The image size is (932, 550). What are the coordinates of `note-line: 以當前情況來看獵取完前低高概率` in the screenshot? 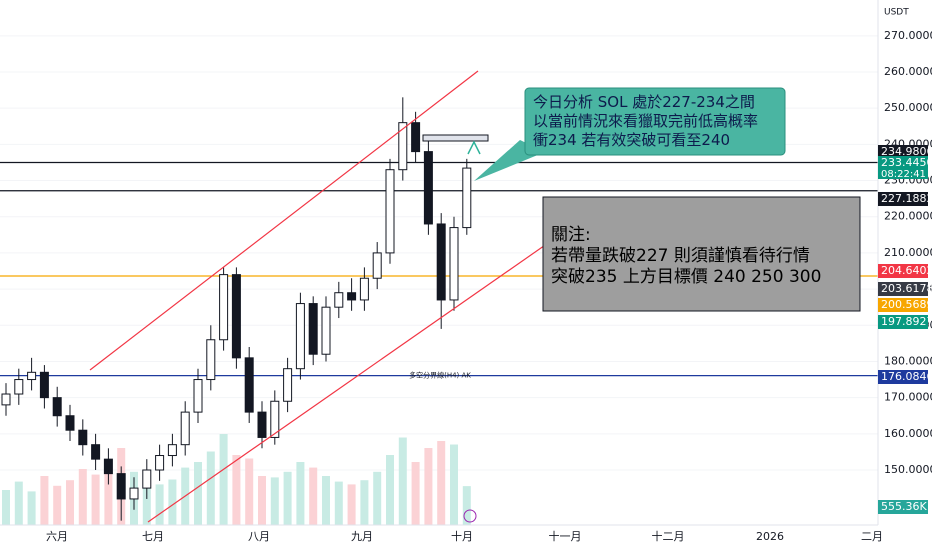 It's located at (645, 121).